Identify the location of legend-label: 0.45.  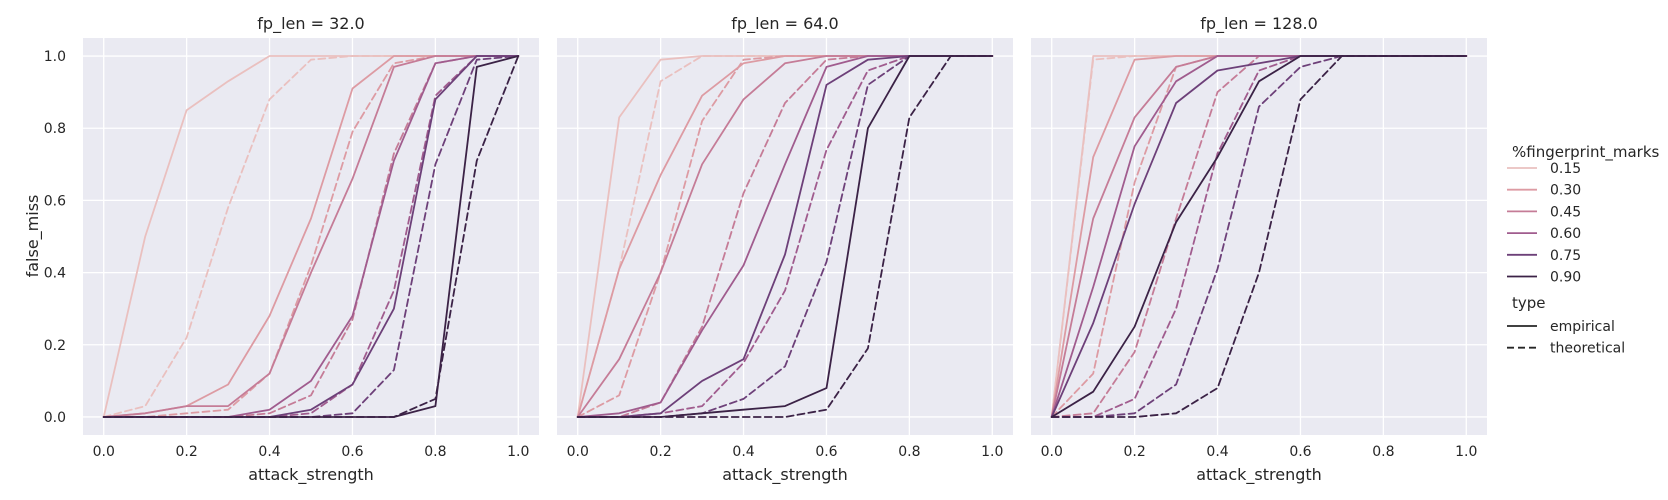
(1565, 212).